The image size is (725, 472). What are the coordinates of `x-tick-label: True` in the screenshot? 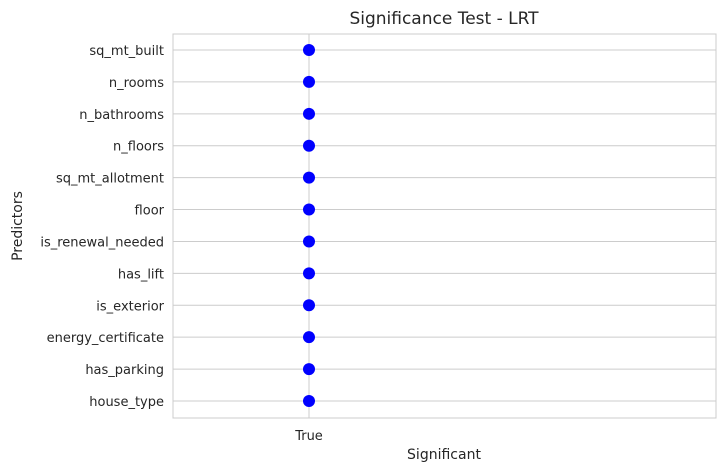 It's located at (308, 436).